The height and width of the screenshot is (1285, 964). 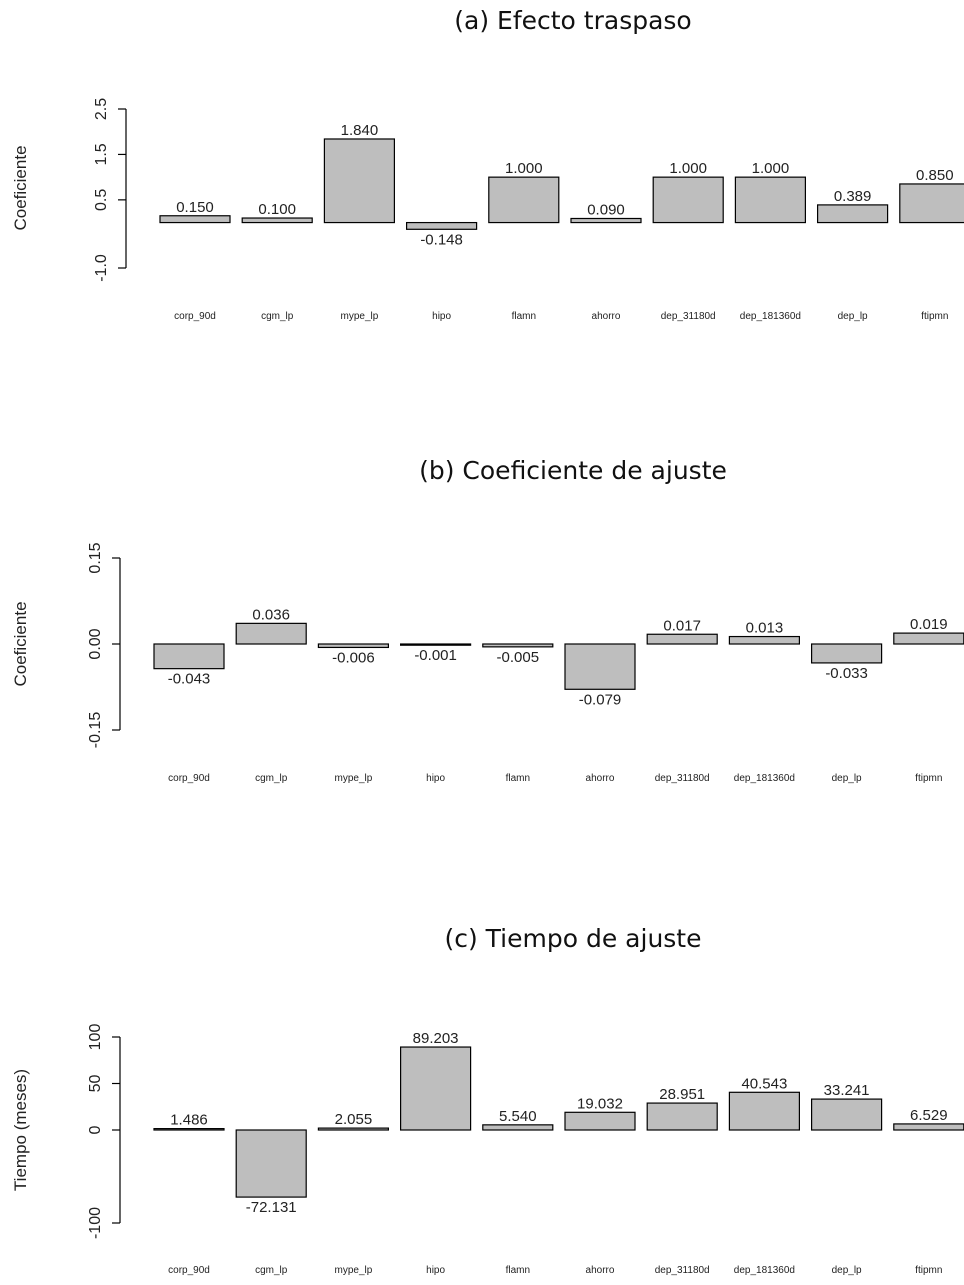 I want to click on bar-value-label: 28.951, so click(x=682, y=1094).